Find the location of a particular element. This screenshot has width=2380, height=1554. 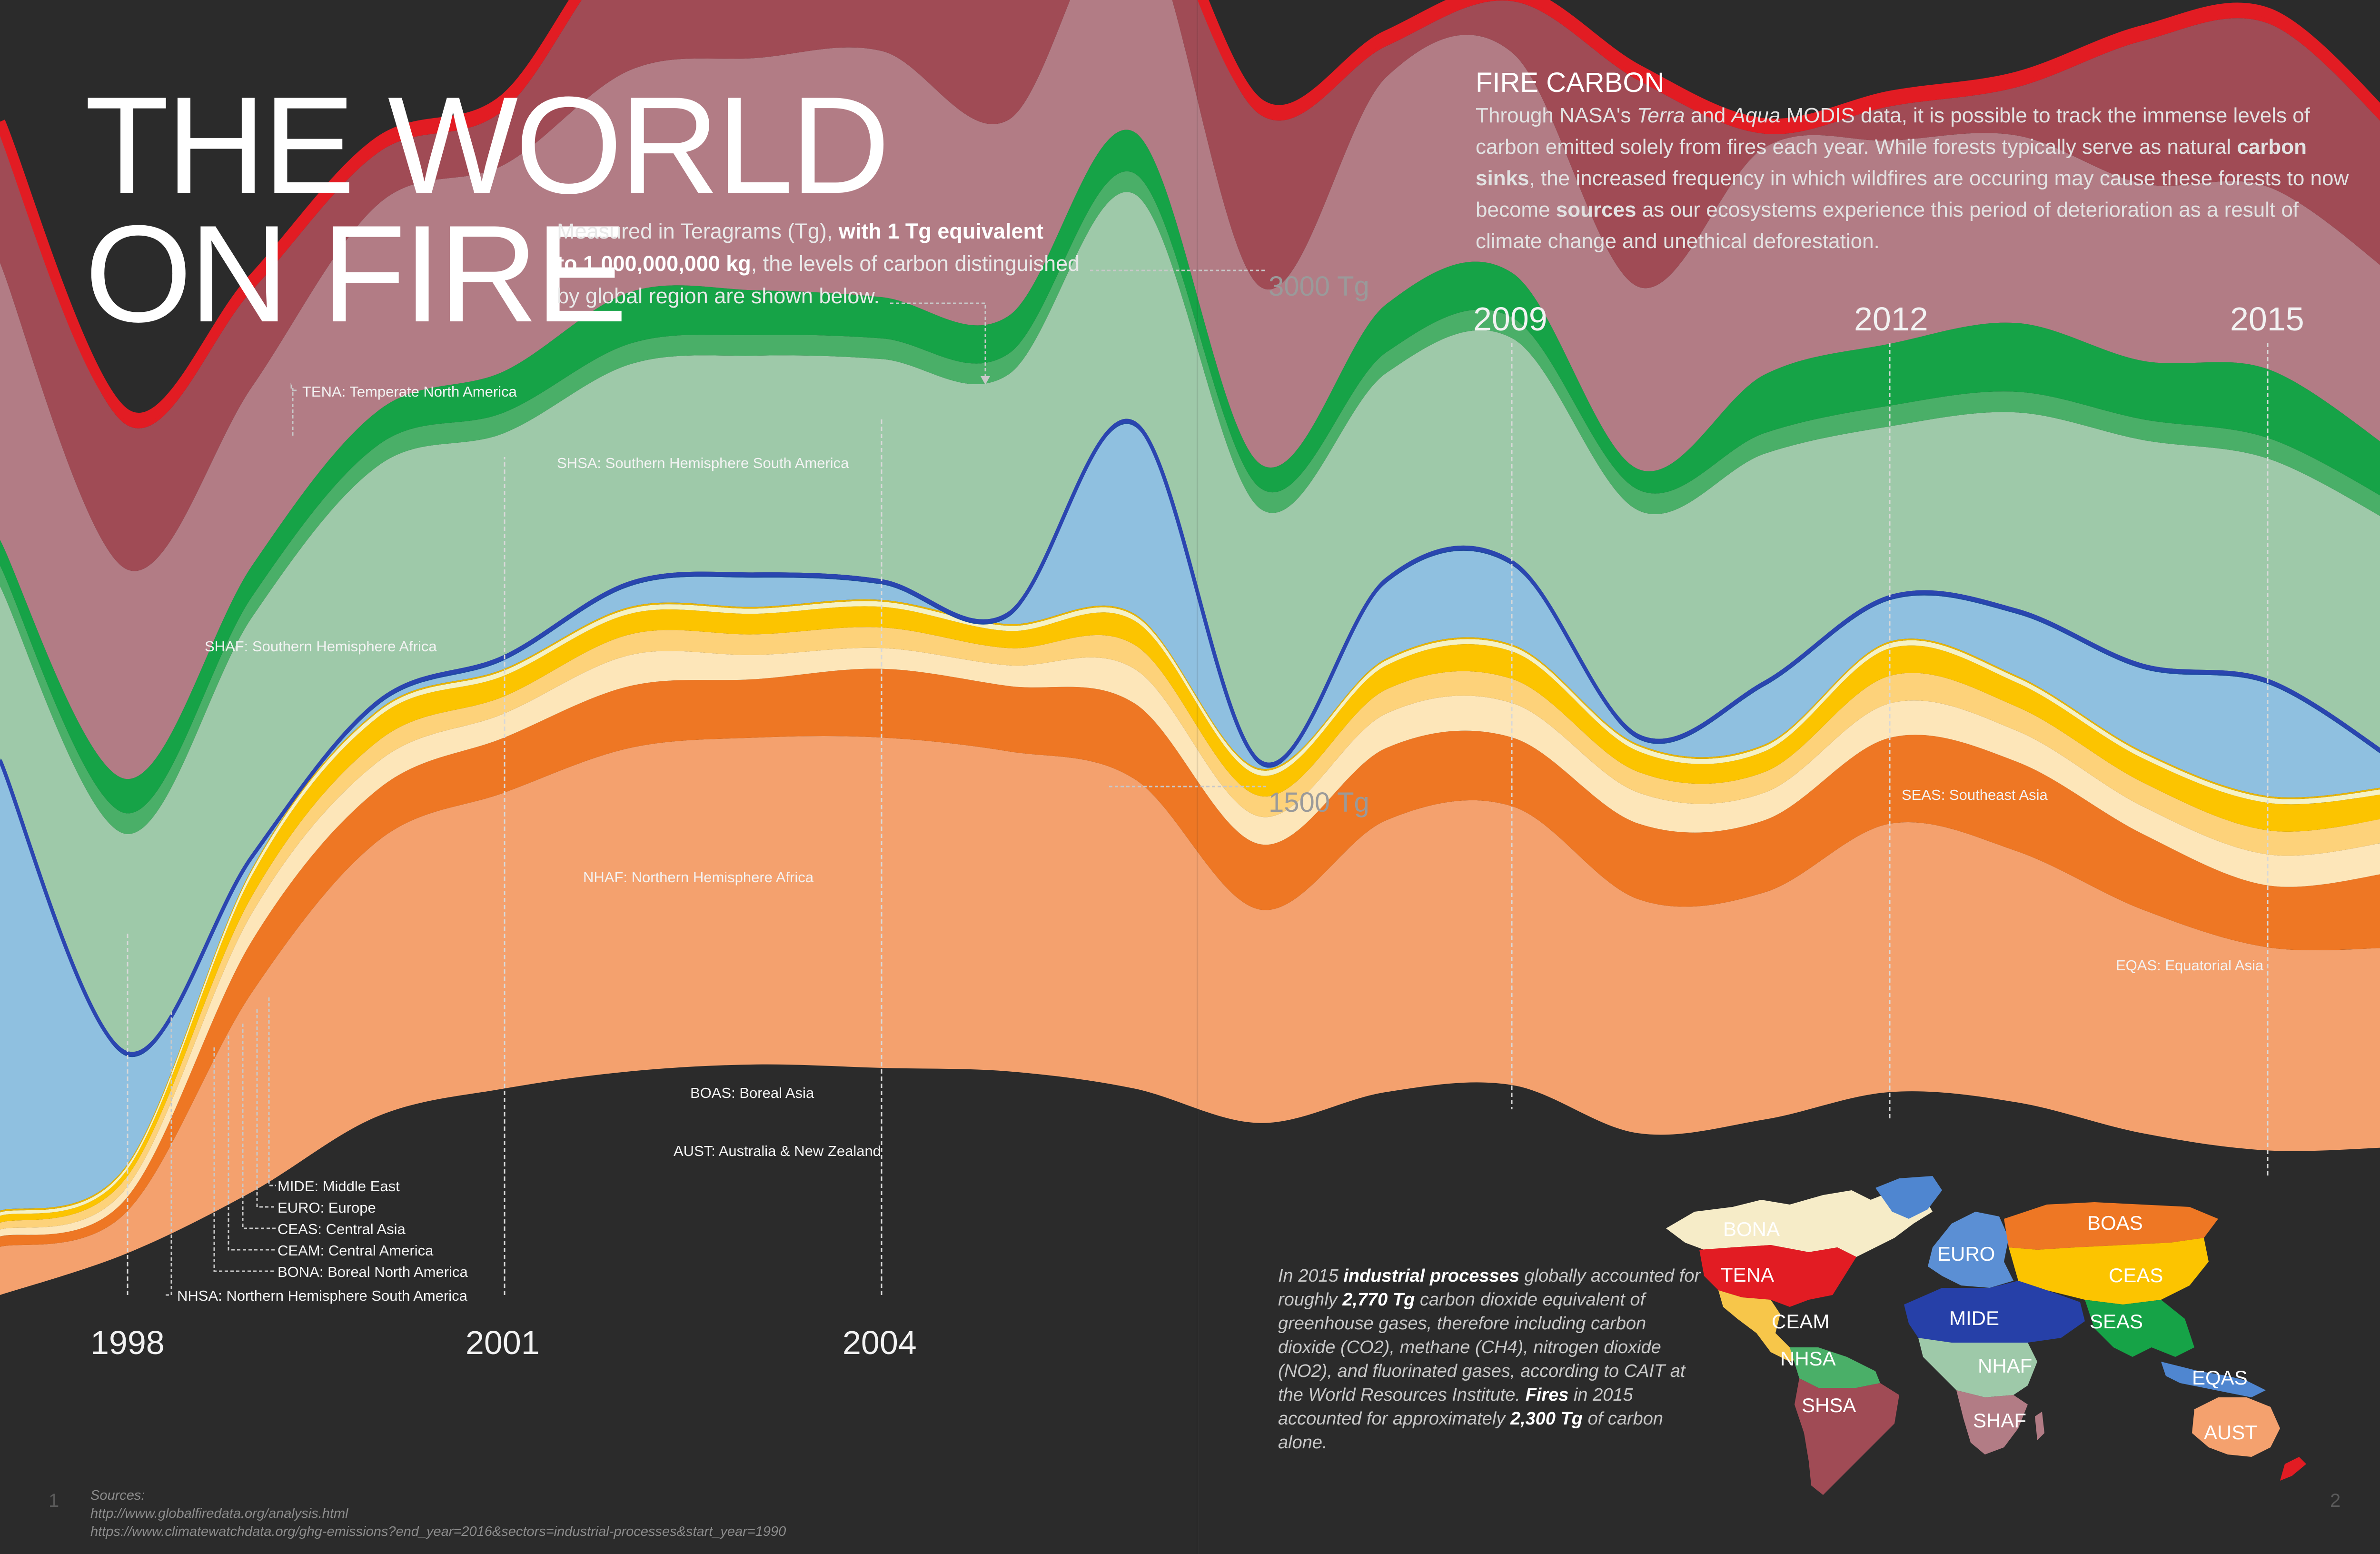

region-label-aust: AUST: Australia & New Zealand is located at coordinates (777, 1151).